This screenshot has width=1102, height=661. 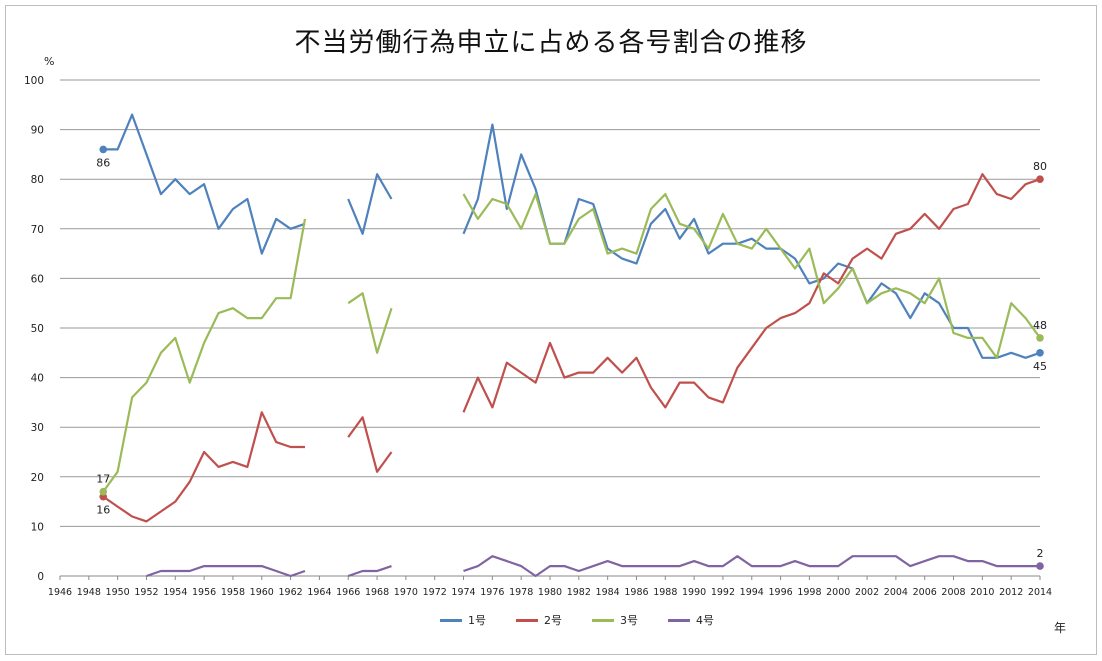 I want to click on x-tick-label: 1966, so click(x=348, y=592).